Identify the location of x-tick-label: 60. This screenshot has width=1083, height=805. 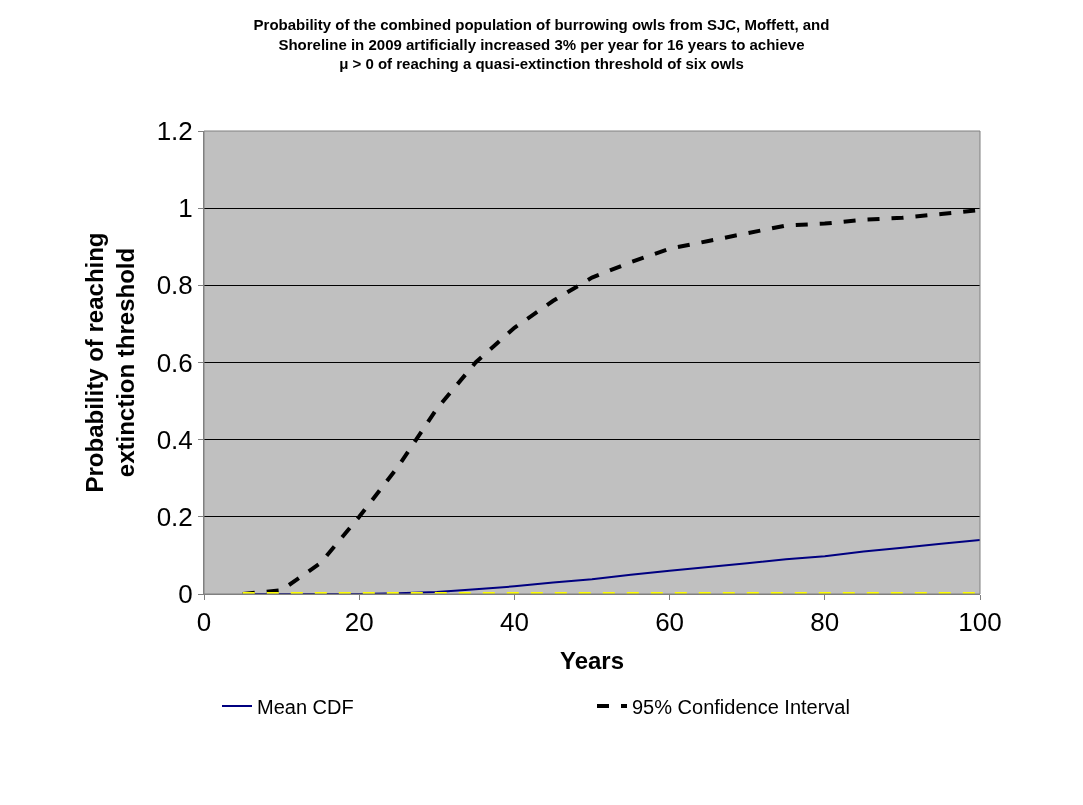
(670, 622).